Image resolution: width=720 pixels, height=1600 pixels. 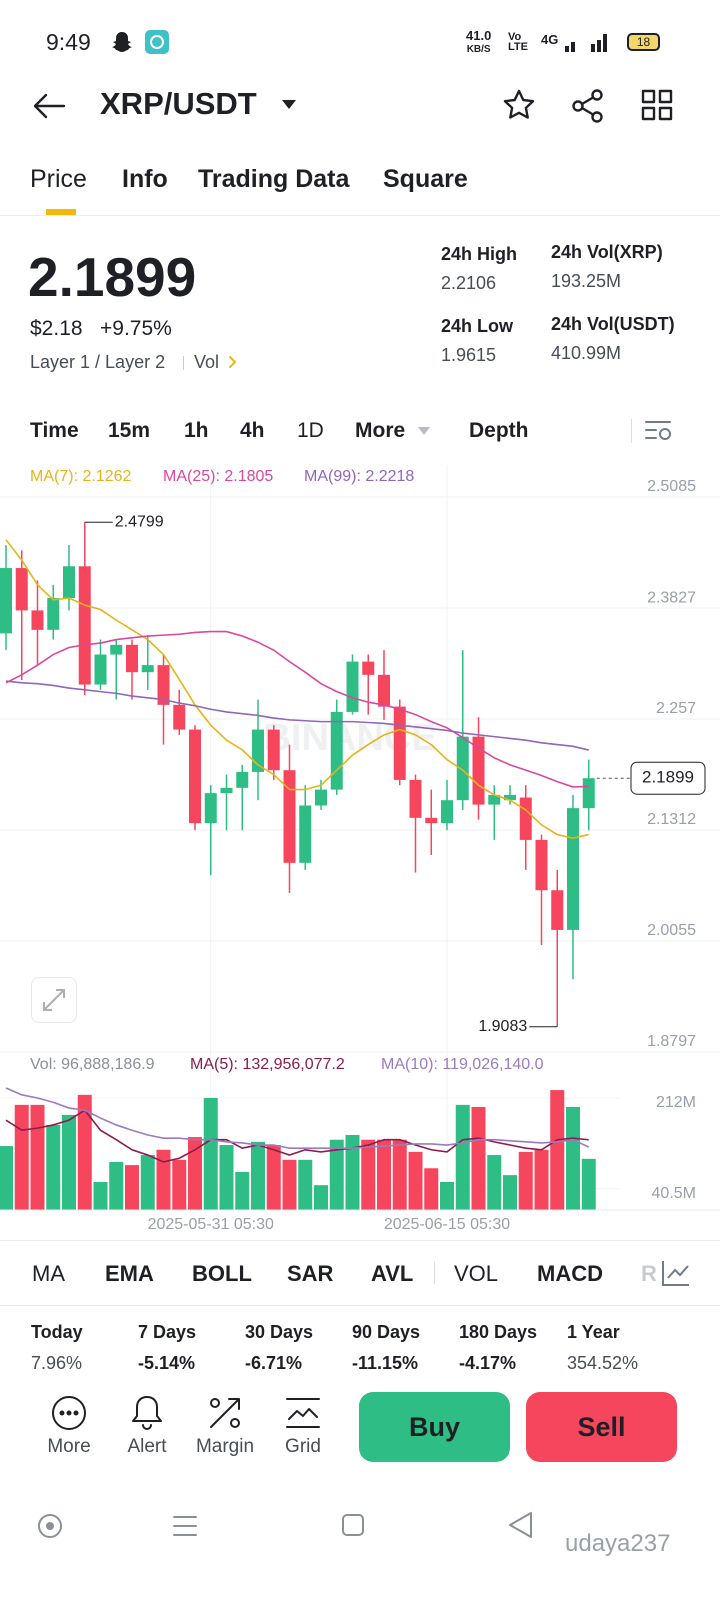 What do you see at coordinates (61, 212) in the screenshot?
I see `tab-indicator` at bounding box center [61, 212].